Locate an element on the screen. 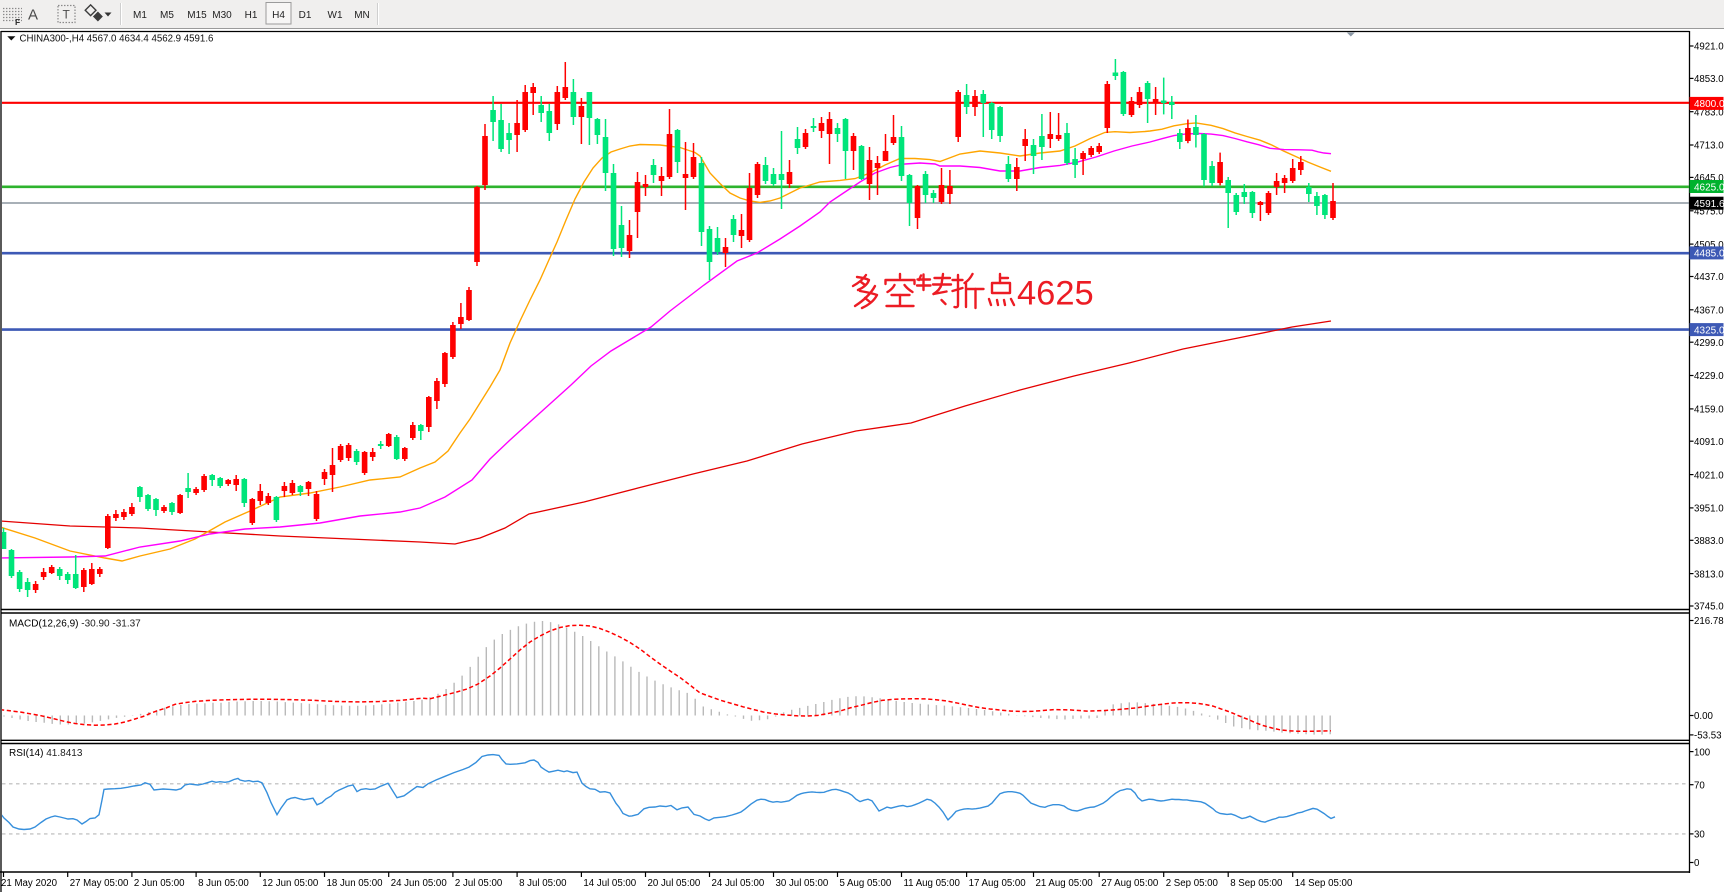 Image resolution: width=1724 pixels, height=893 pixels. svg-text: 4713.0 is located at coordinates (1709, 146).